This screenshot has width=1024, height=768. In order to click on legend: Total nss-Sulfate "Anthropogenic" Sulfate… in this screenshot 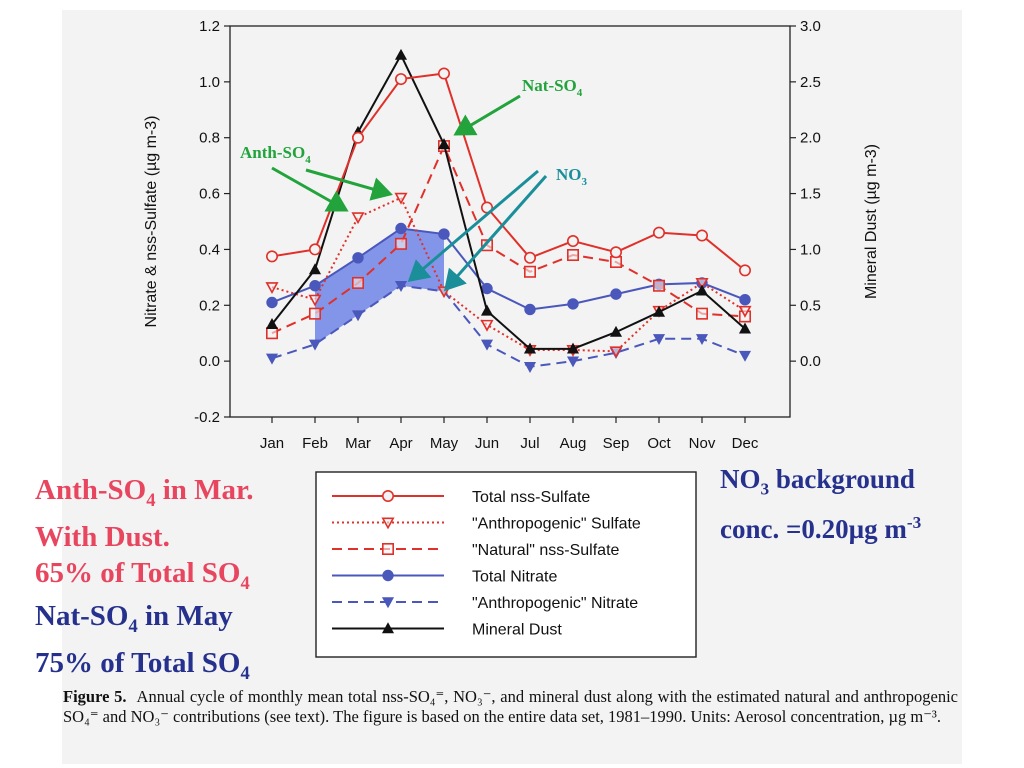, I will do `click(506, 564)`.